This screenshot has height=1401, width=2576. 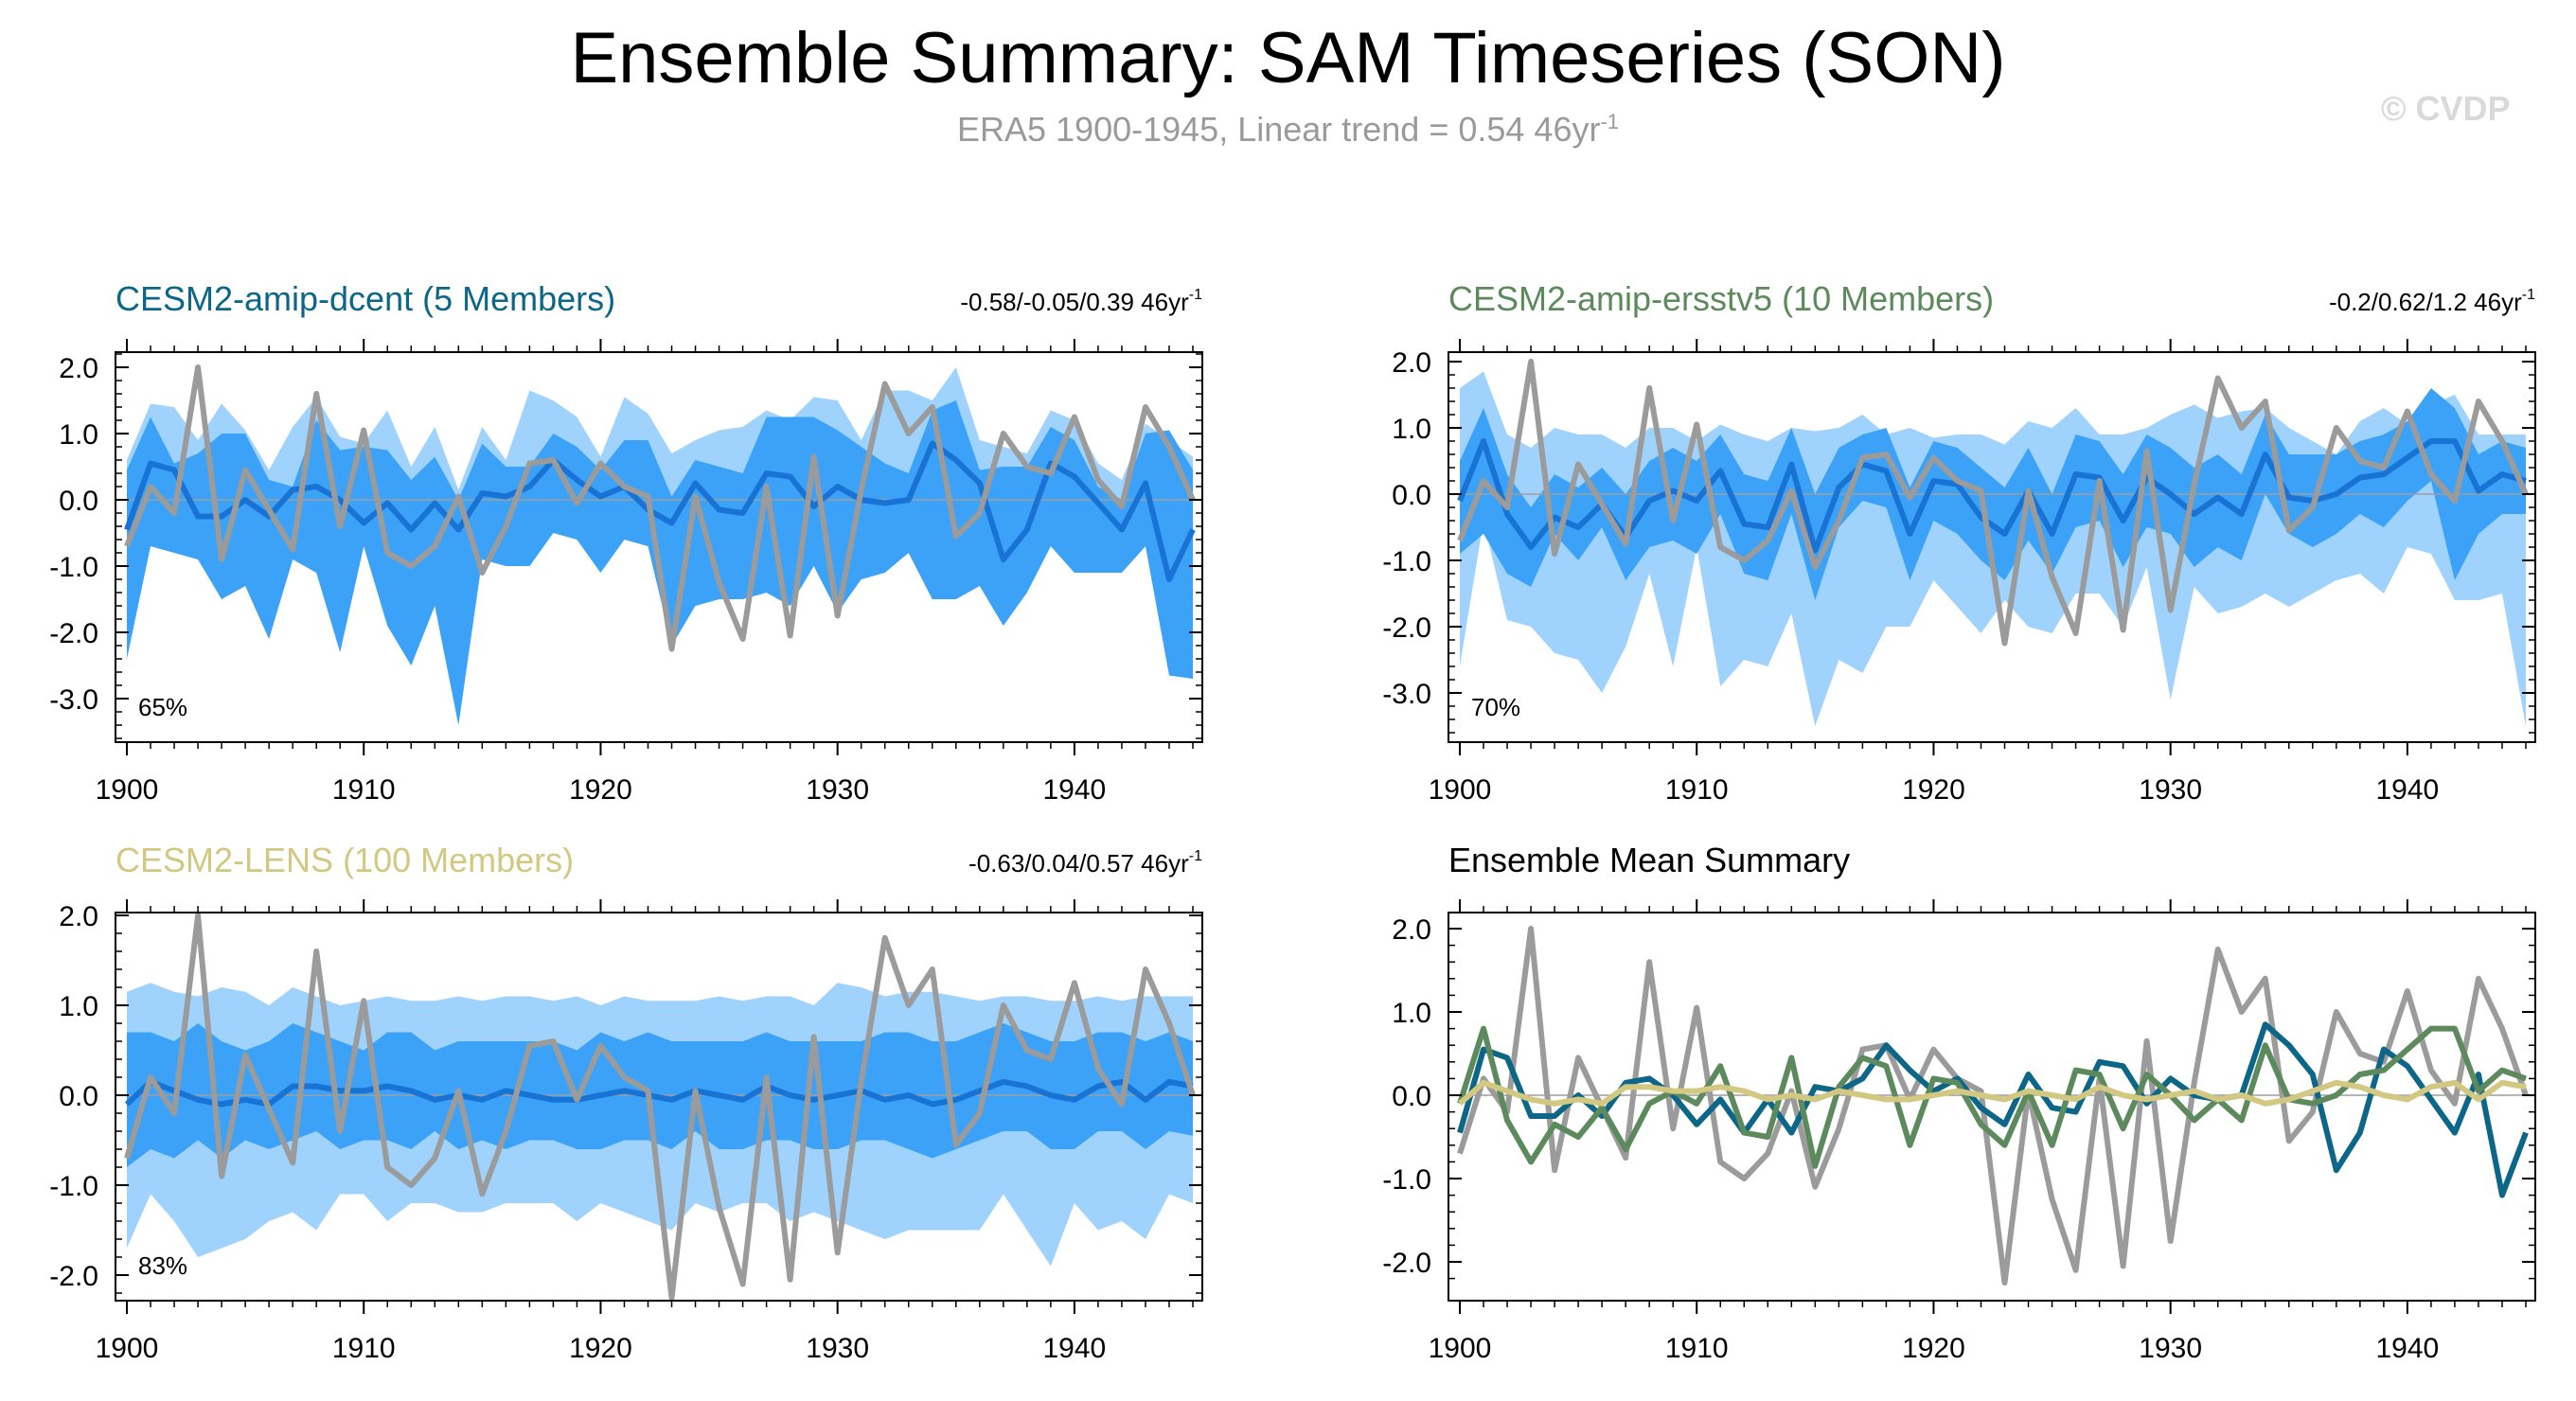 I want to click on trend-text: -0.2/0.62/1.2 46yr, so click(x=2426, y=302).